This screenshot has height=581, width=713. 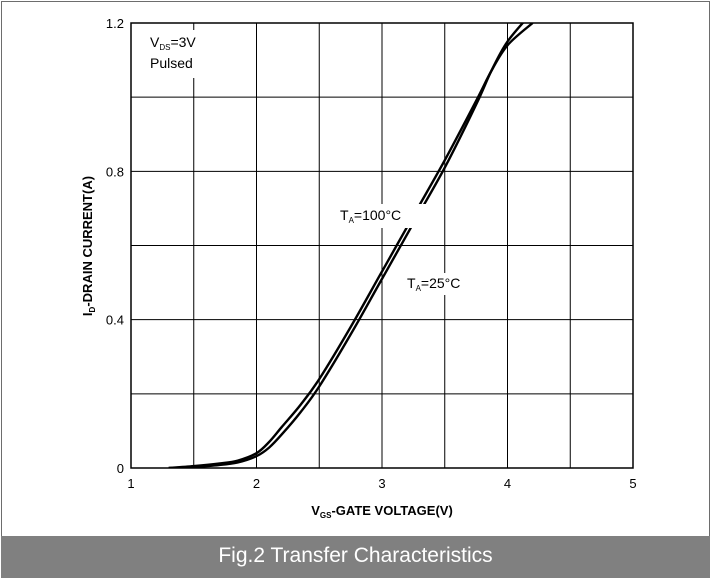 I want to click on series-label-25c-background, so click(x=437, y=284).